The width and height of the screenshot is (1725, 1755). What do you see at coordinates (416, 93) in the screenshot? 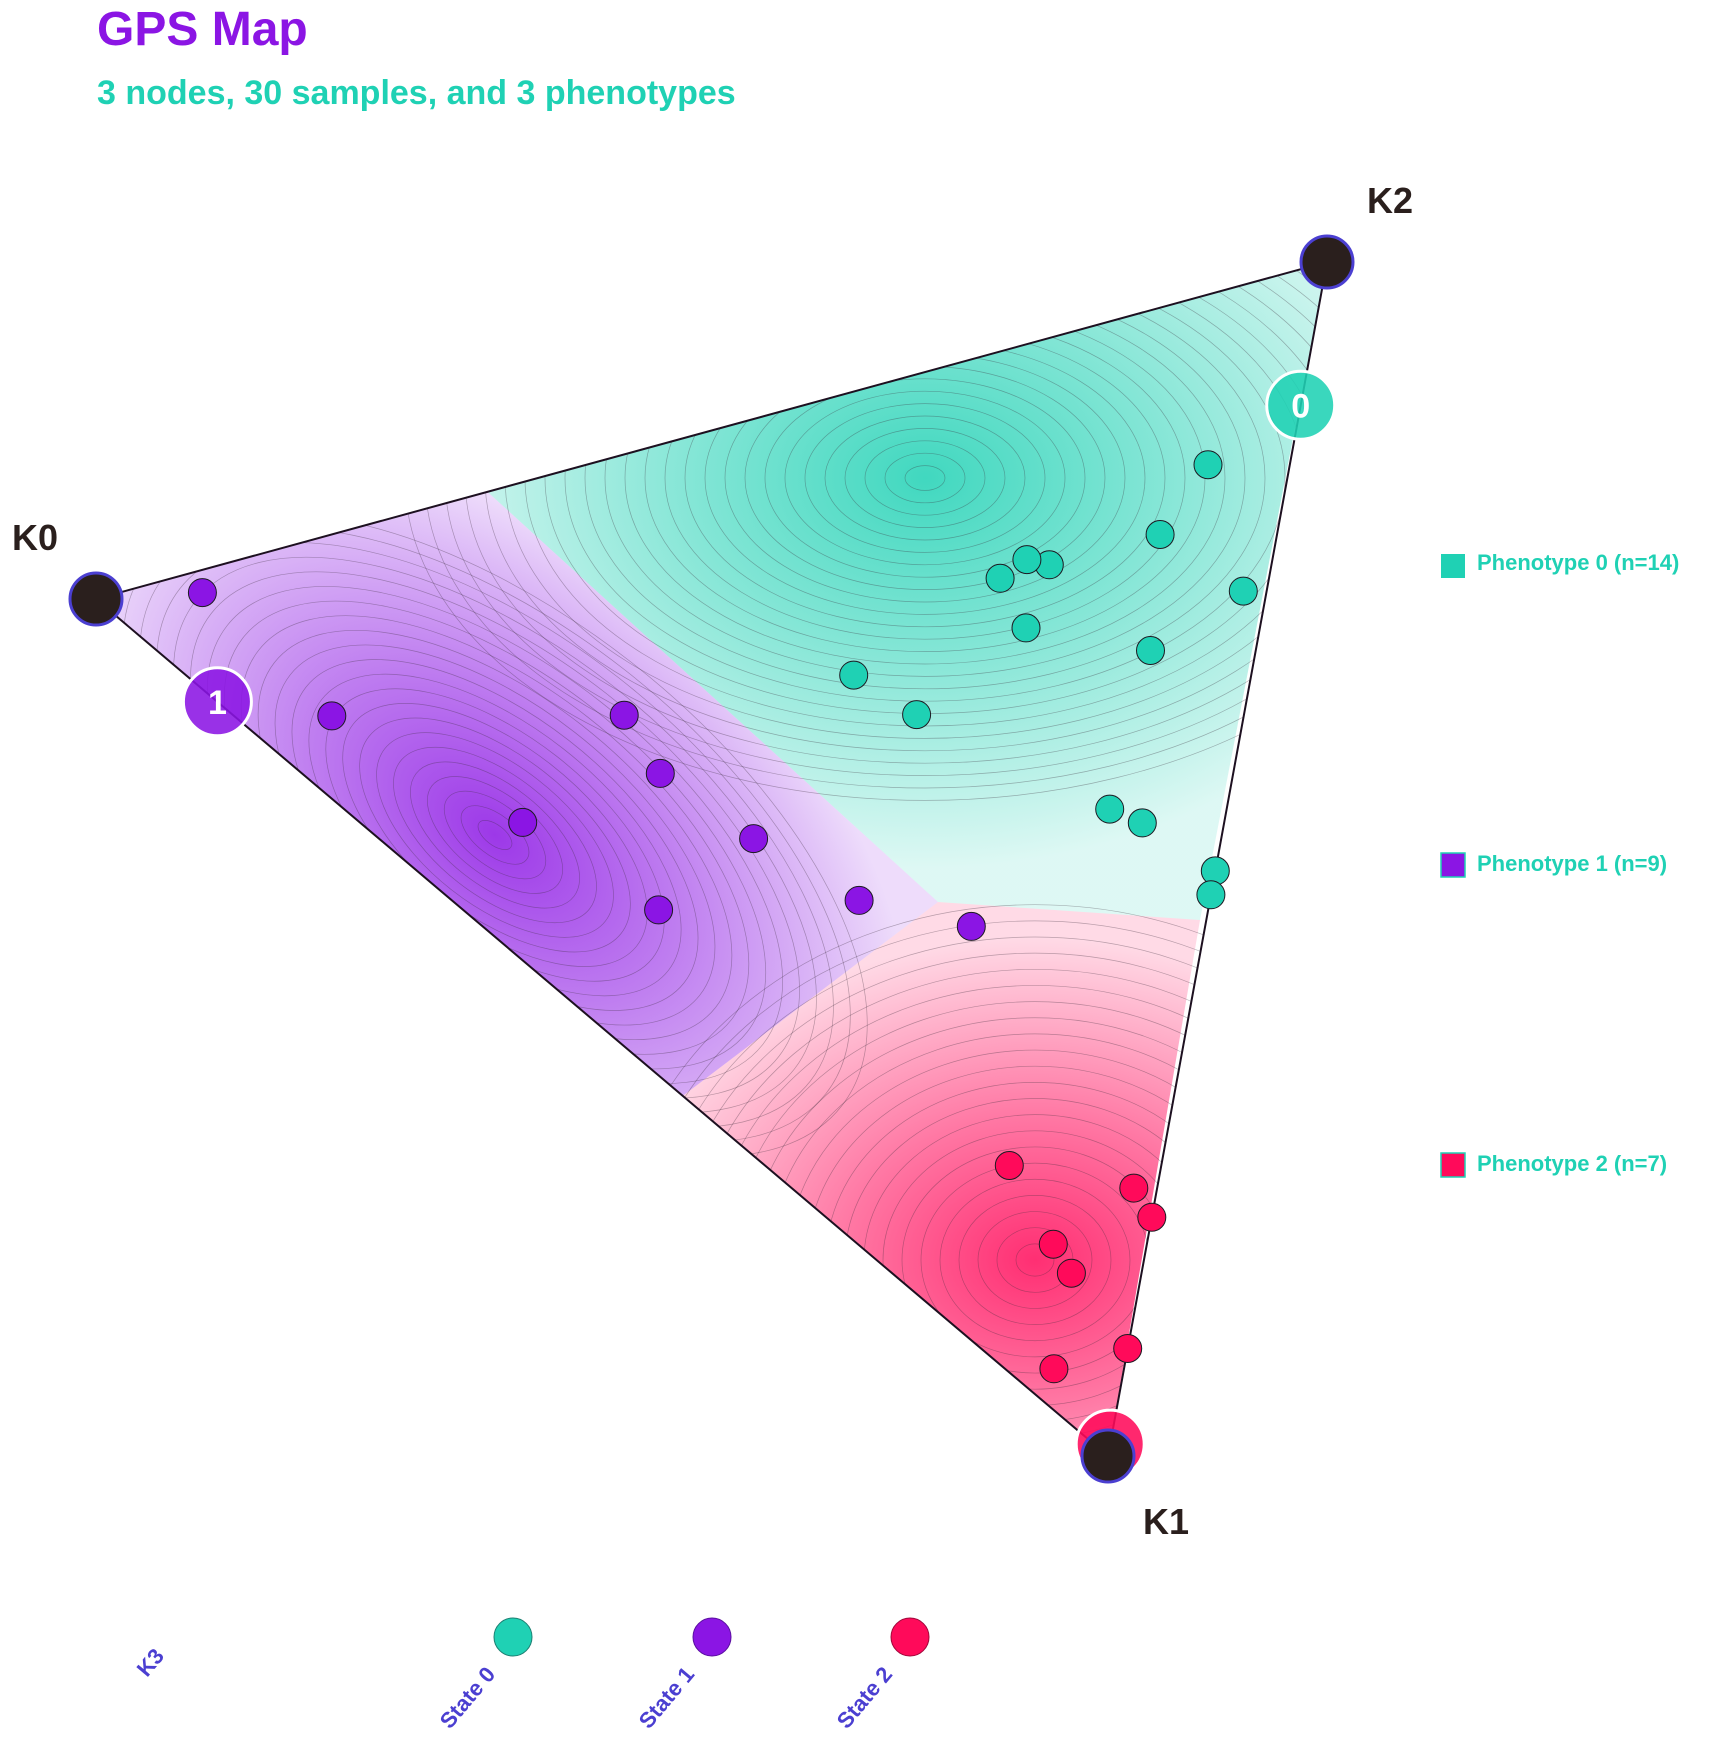
I see `chart-subtitle: 3 nodes, 30 samples, and 3 phenotypes` at bounding box center [416, 93].